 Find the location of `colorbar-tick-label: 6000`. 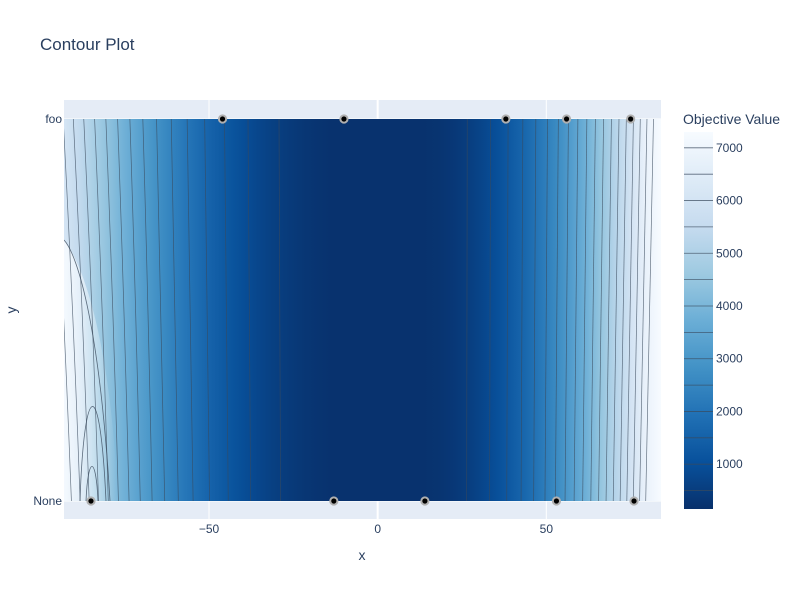

colorbar-tick-label: 6000 is located at coordinates (729, 201).